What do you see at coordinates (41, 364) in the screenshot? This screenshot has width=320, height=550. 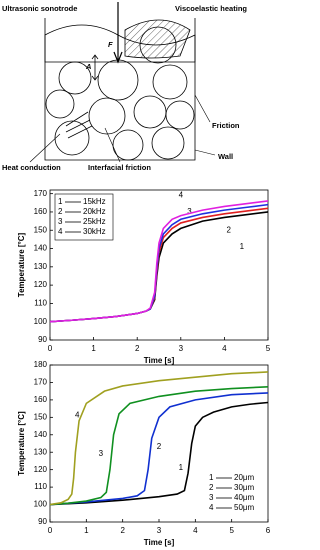 I see `y-tick-label: 180` at bounding box center [41, 364].